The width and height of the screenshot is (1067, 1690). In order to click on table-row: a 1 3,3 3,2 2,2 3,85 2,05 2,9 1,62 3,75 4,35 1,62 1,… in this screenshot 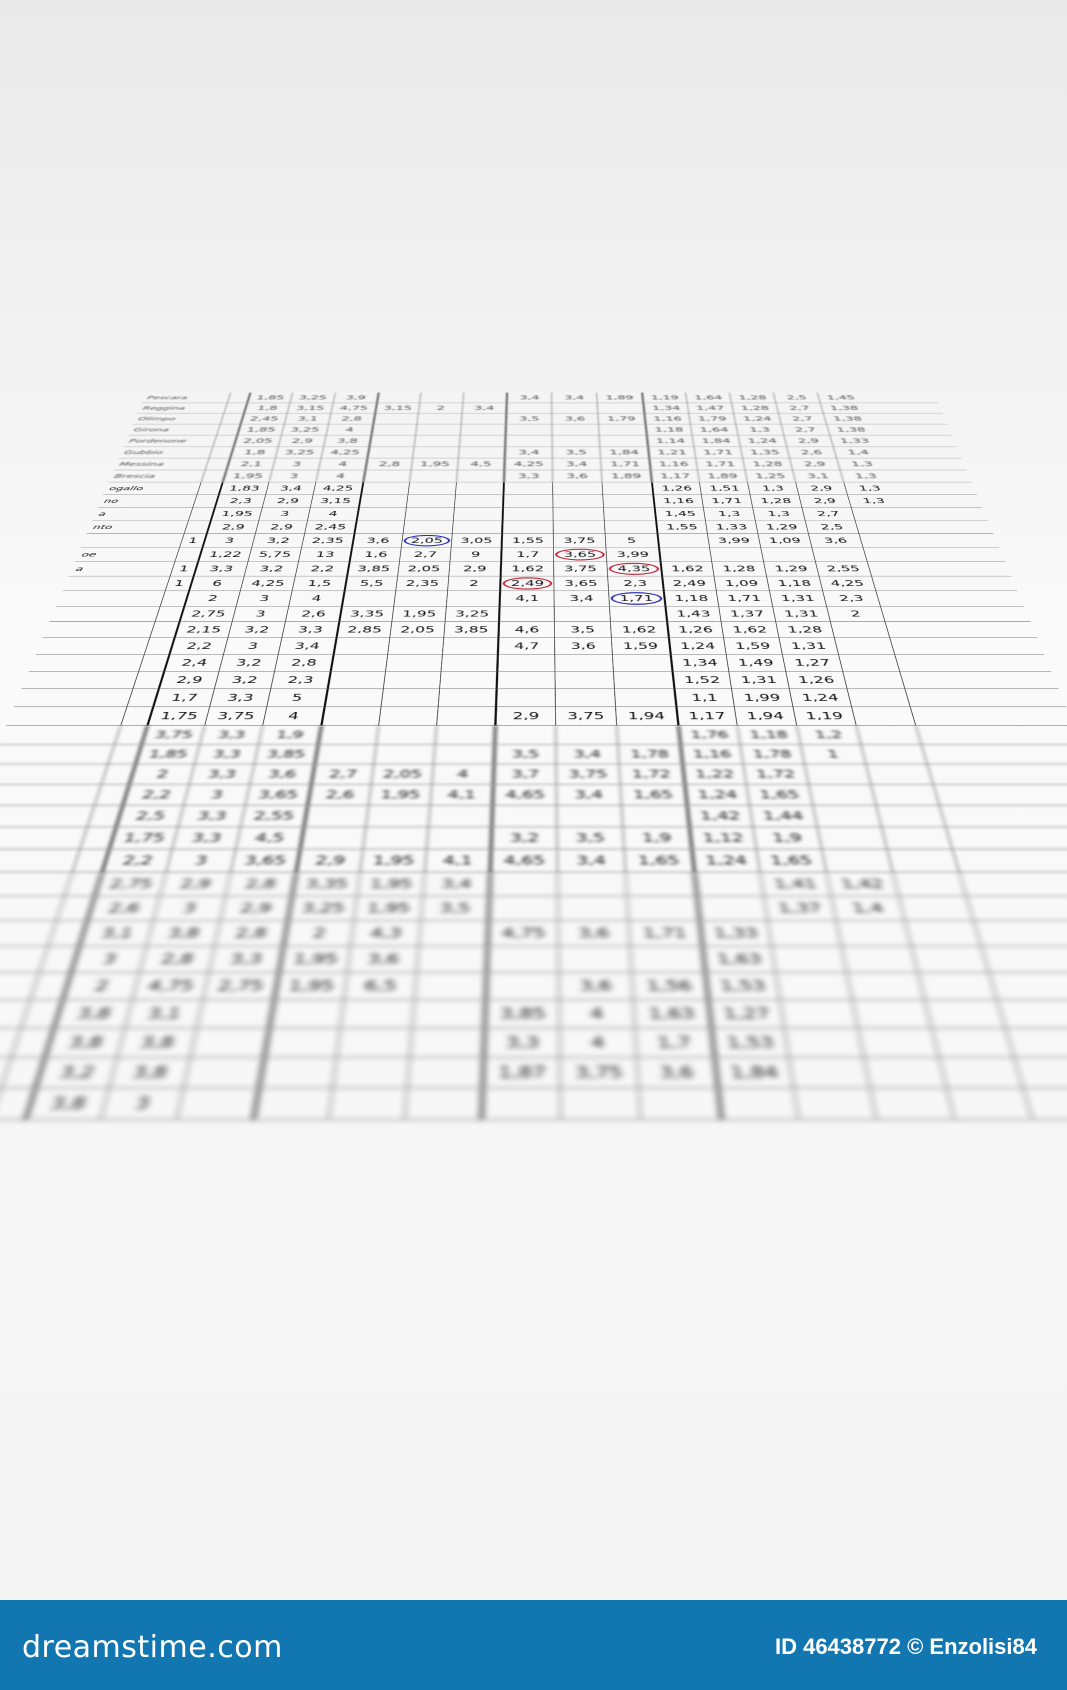, I will do `click(540, 569)`.